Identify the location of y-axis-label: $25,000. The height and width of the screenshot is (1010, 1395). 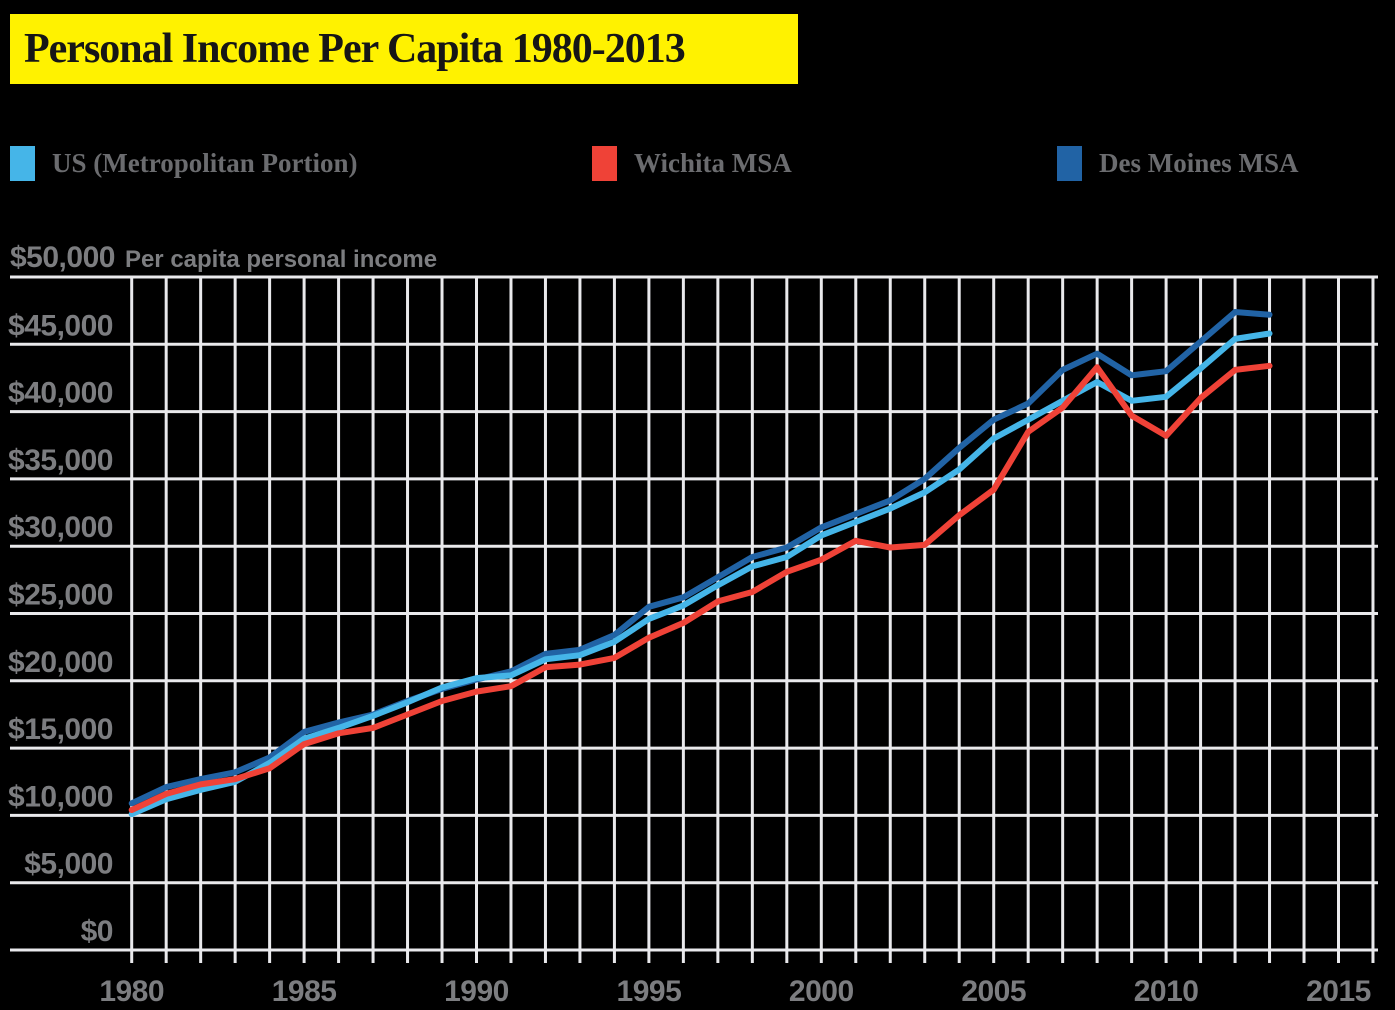
(60, 595).